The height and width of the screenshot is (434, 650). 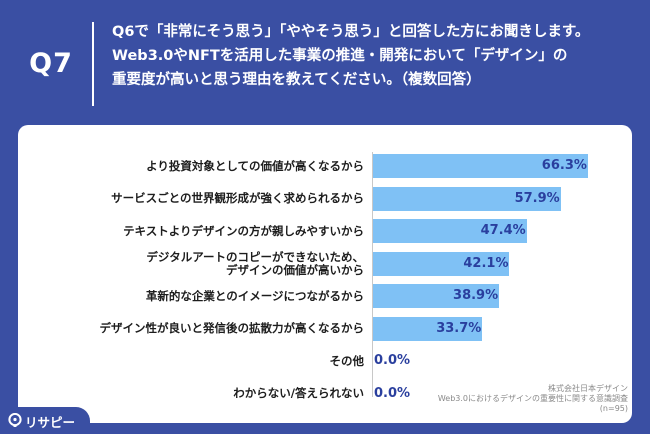 What do you see at coordinates (459, 328) in the screenshot?
I see `value-label: 33.7%` at bounding box center [459, 328].